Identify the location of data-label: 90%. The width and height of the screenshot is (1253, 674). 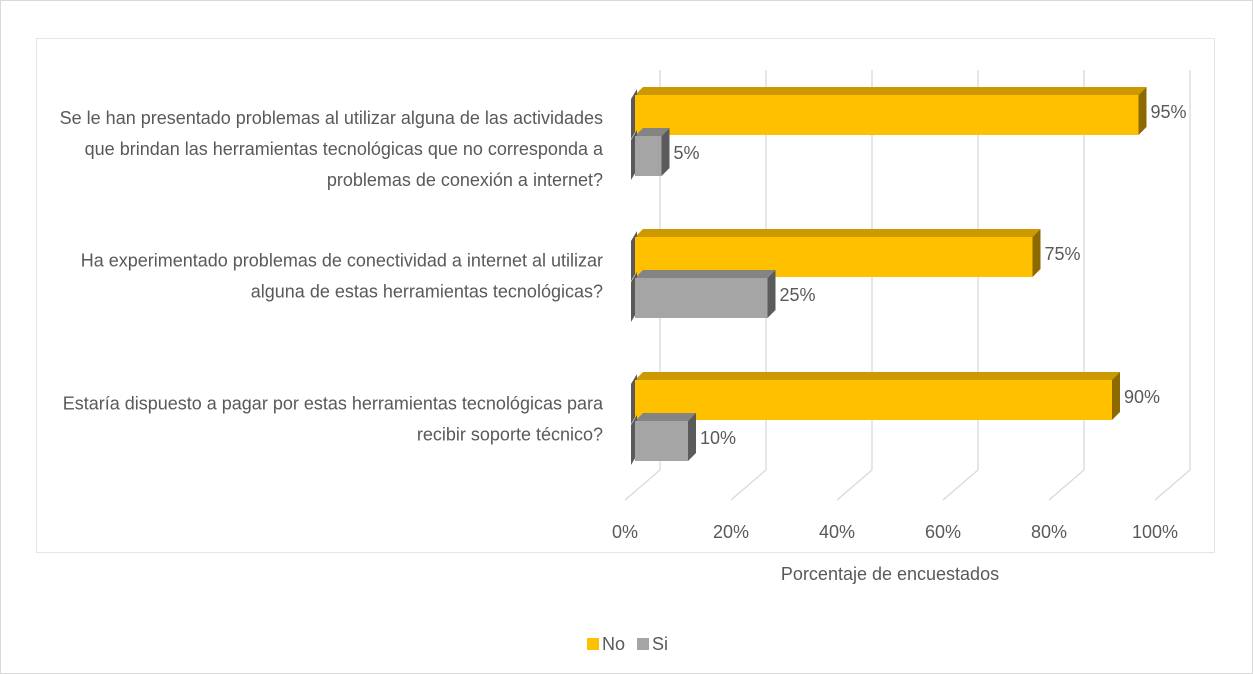
(1142, 397).